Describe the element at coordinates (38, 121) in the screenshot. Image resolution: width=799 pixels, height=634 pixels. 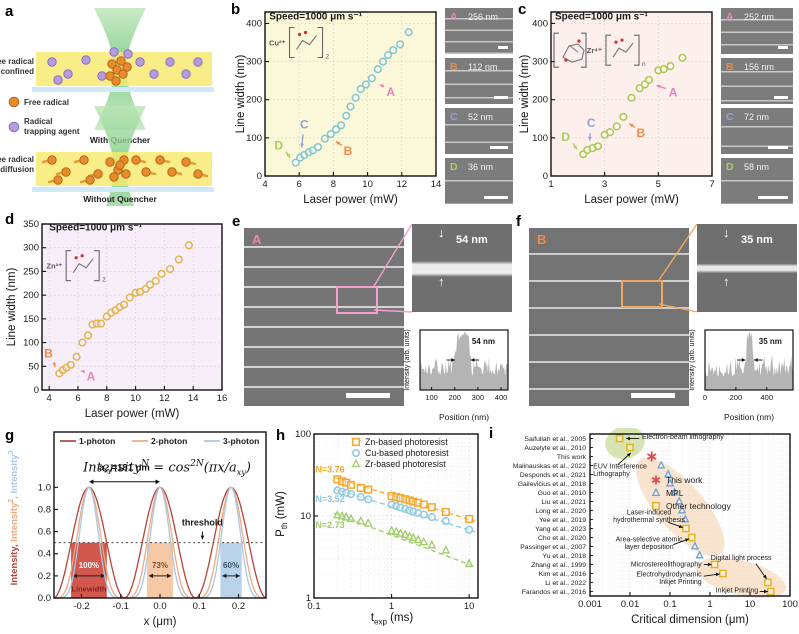
I see `svg-text: Radical` at that location.